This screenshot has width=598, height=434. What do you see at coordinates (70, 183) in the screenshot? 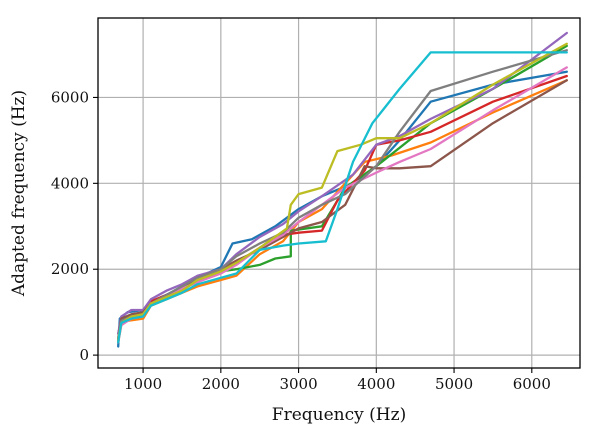
I see `y-tick-label: 4000` at bounding box center [70, 183].